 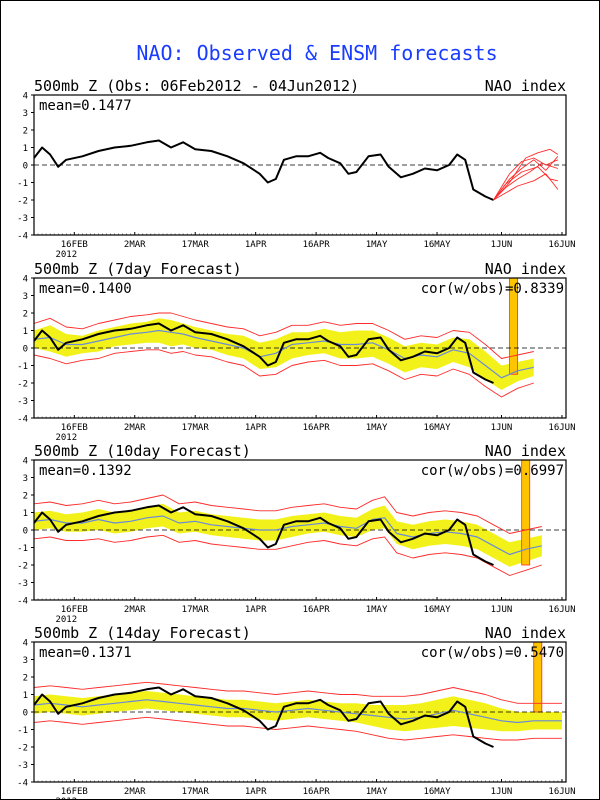 What do you see at coordinates (142, 633) in the screenshot?
I see `panel-title: 500mb Z (14day Forecast)` at bounding box center [142, 633].